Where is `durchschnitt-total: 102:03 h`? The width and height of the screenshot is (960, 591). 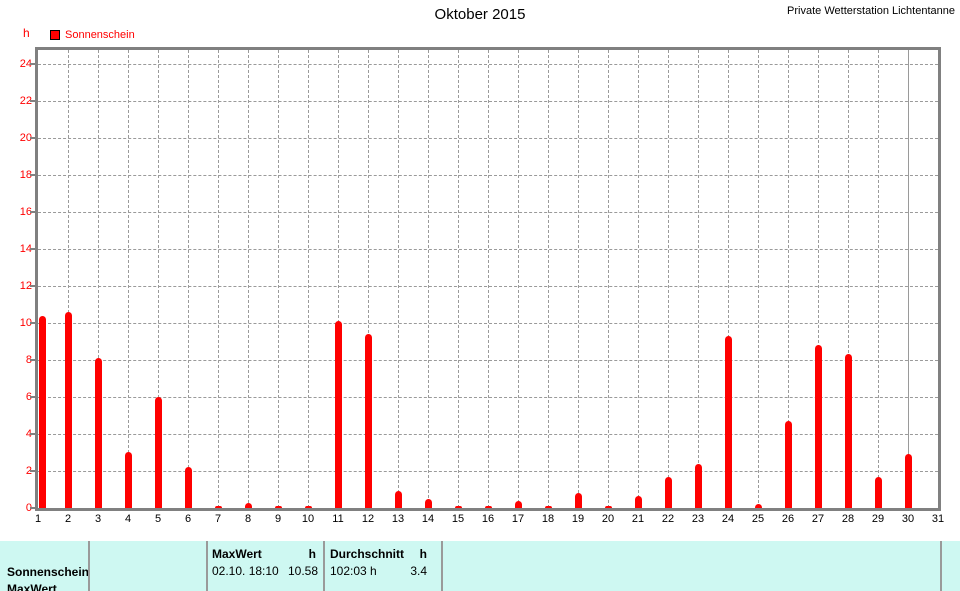
durchschnitt-total: 102:03 h is located at coordinates (353, 571).